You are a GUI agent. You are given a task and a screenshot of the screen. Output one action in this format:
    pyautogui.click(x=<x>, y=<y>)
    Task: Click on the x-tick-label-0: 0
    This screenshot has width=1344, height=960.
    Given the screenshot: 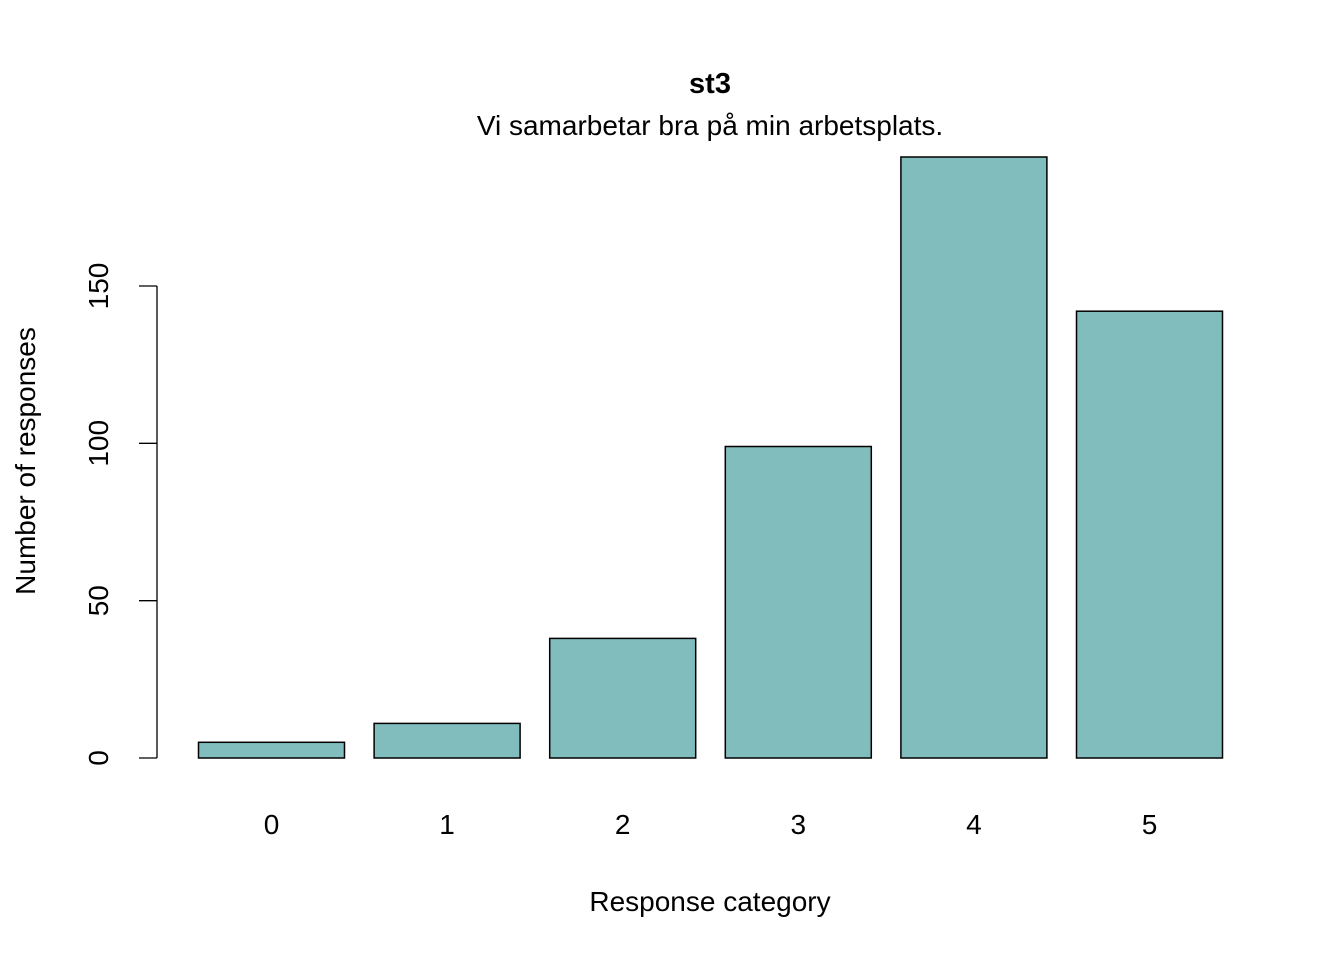 What is the action you would take?
    pyautogui.click(x=272, y=824)
    